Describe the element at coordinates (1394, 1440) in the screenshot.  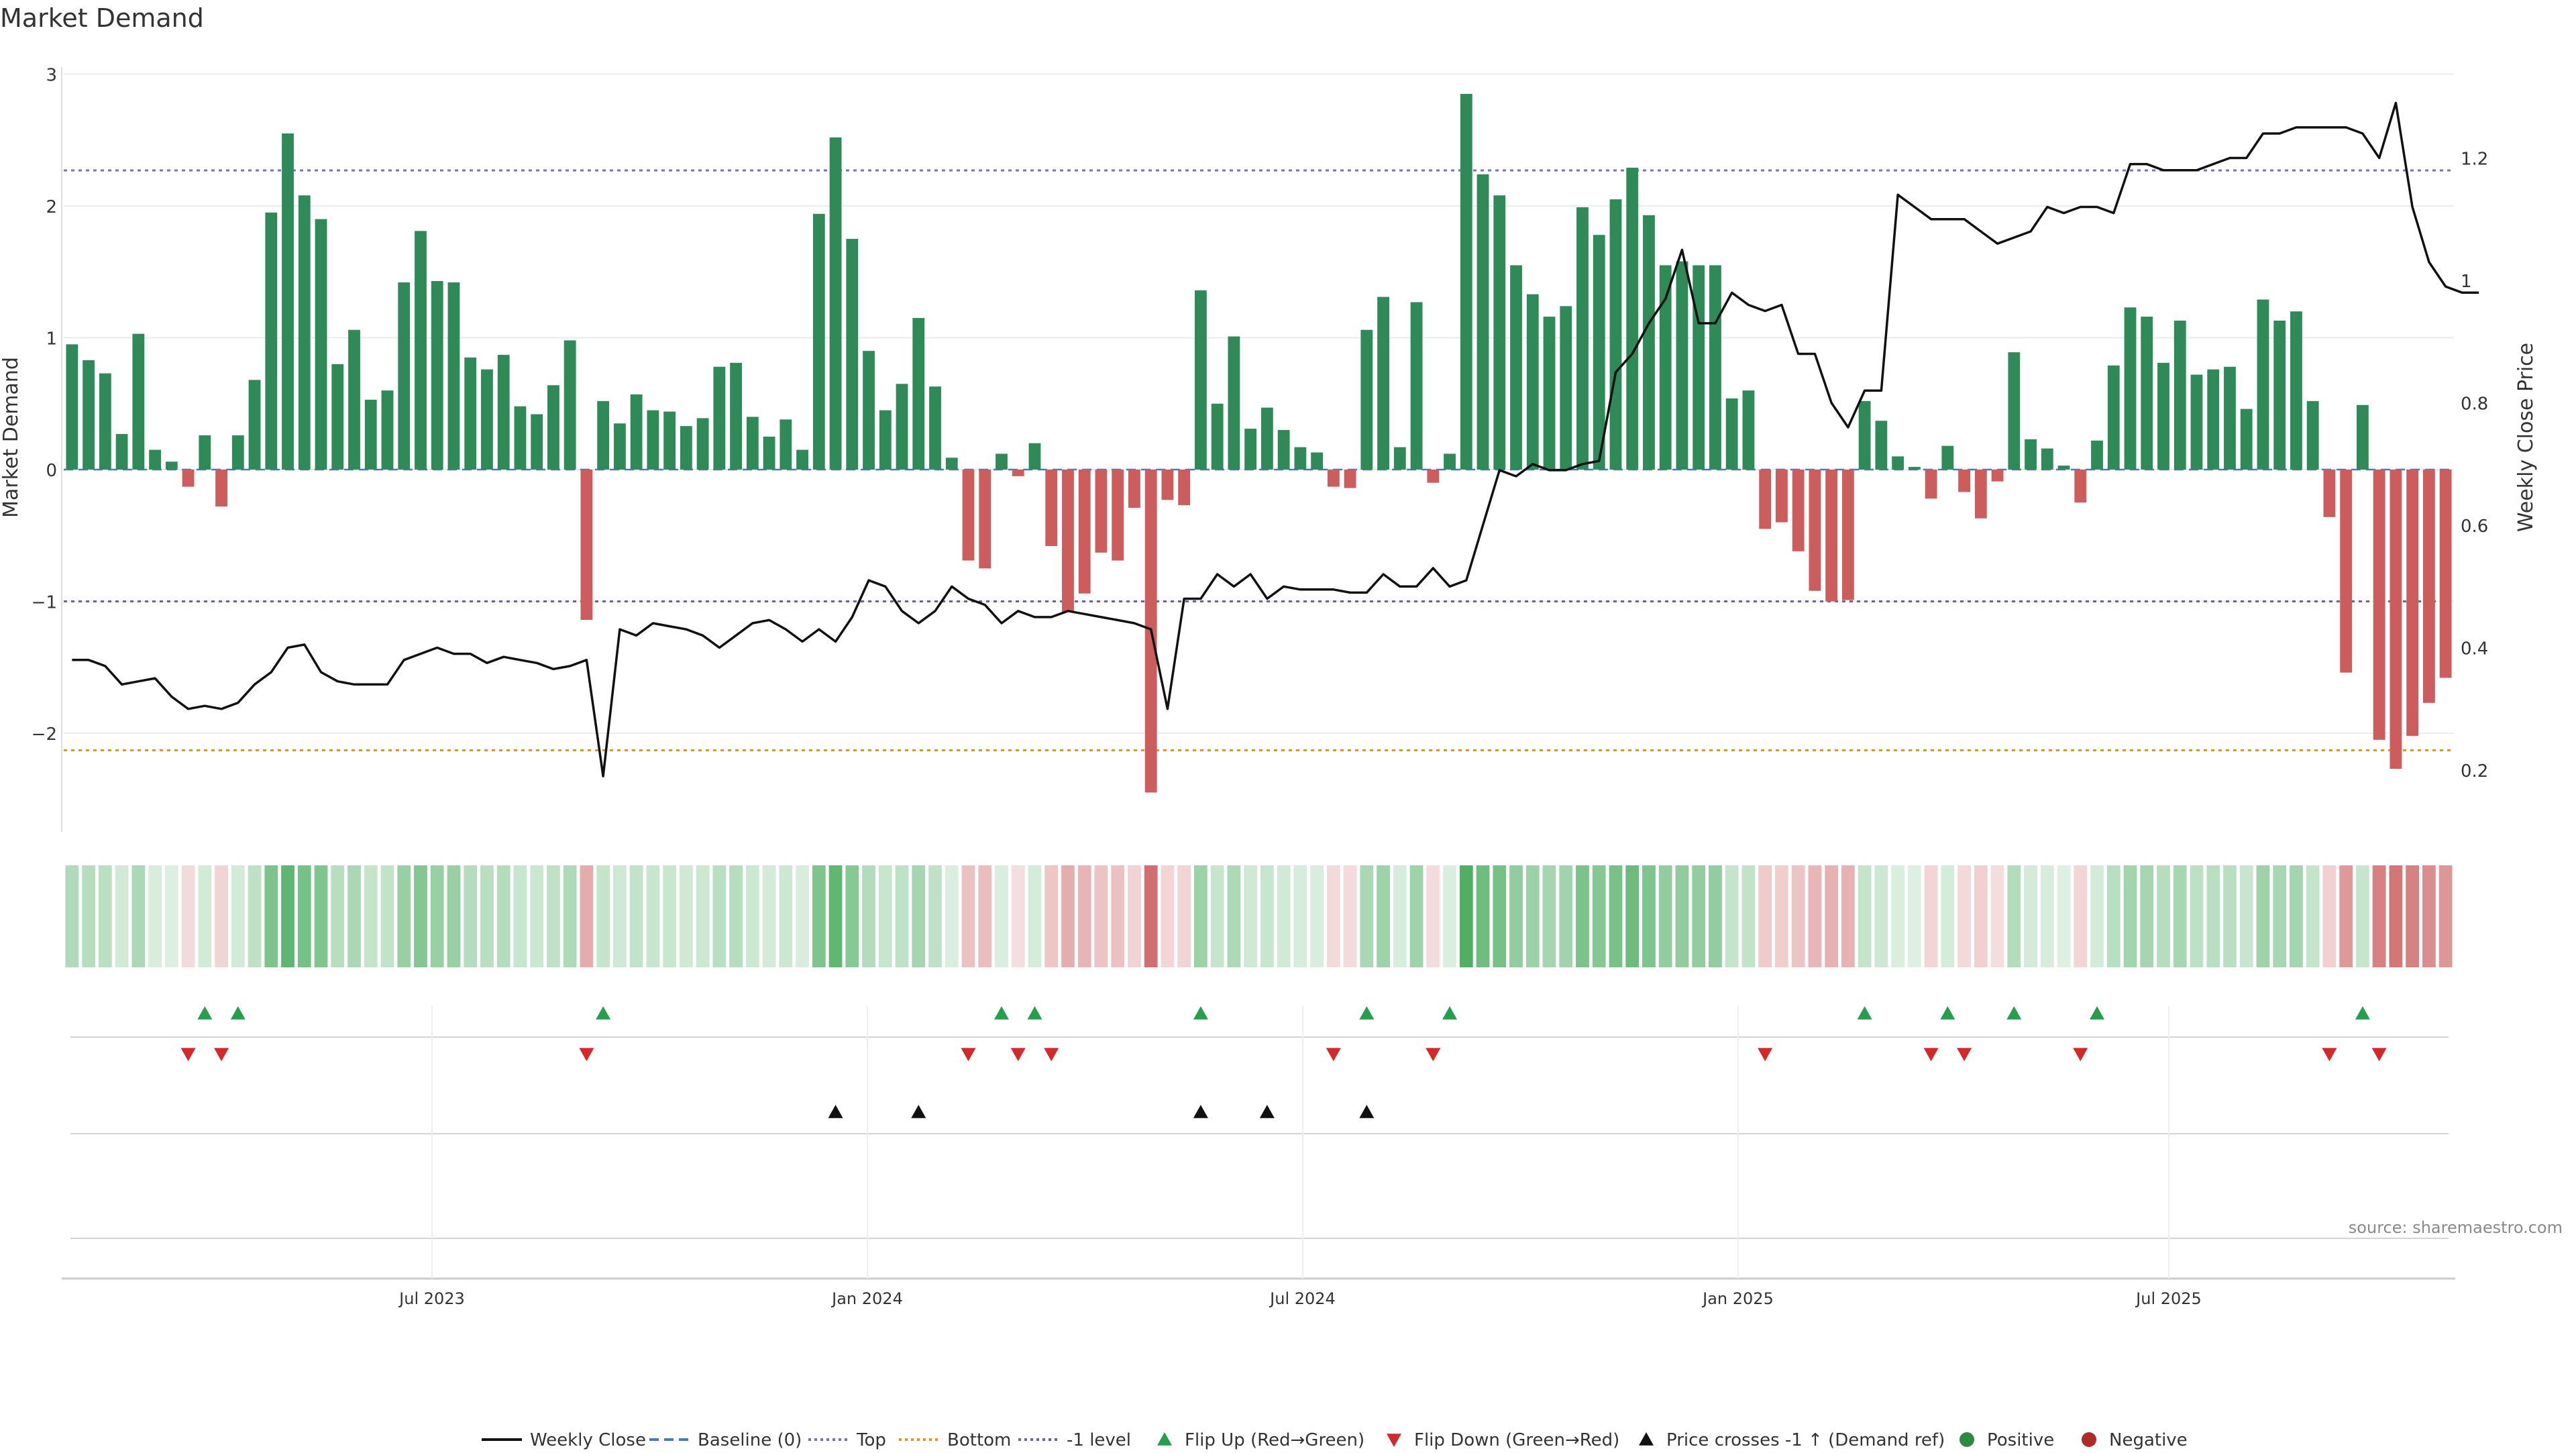
I see `legend-swatch` at that location.